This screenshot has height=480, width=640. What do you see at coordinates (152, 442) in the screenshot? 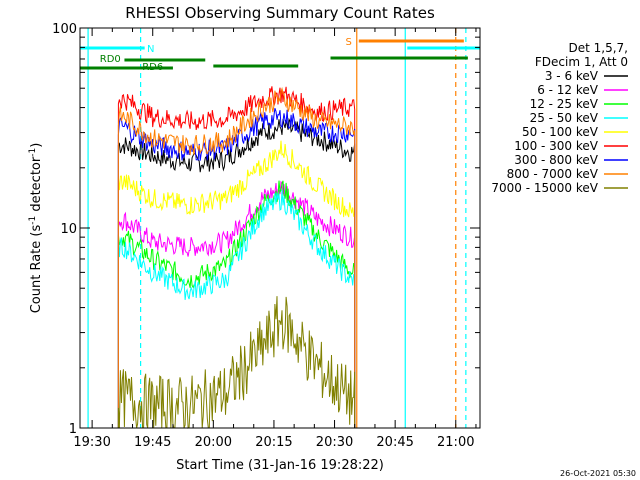
I see `x-tick-label: 19:45` at bounding box center [152, 442].